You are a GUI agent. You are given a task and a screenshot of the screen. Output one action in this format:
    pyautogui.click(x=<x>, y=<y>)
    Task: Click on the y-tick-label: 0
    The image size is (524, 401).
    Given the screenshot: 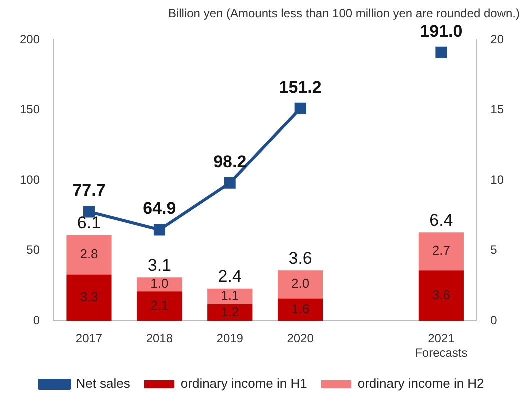 What is the action you would take?
    pyautogui.click(x=36, y=321)
    